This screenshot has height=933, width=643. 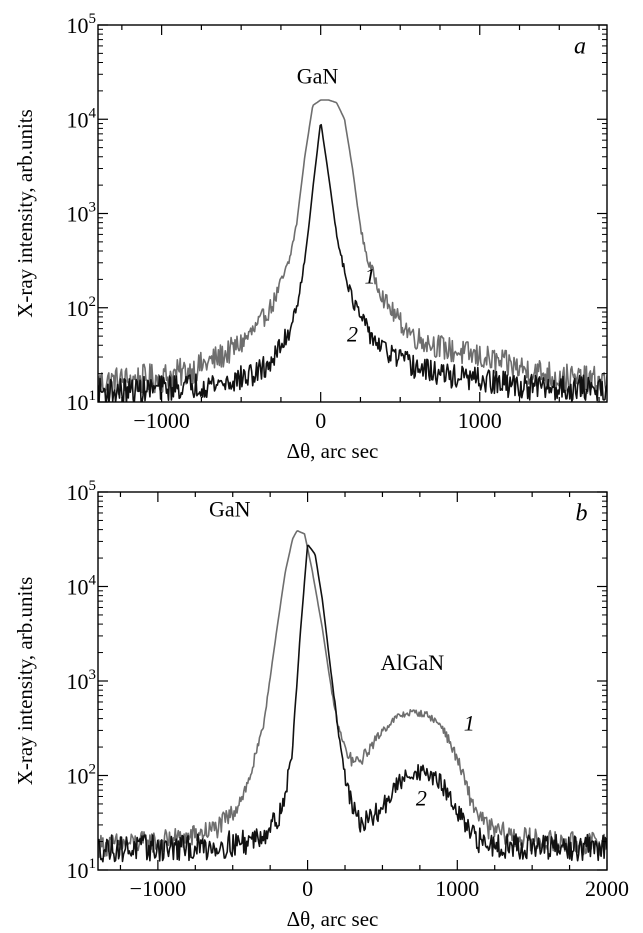 What do you see at coordinates (582, 513) in the screenshot?
I see `panel-letter: b` at bounding box center [582, 513].